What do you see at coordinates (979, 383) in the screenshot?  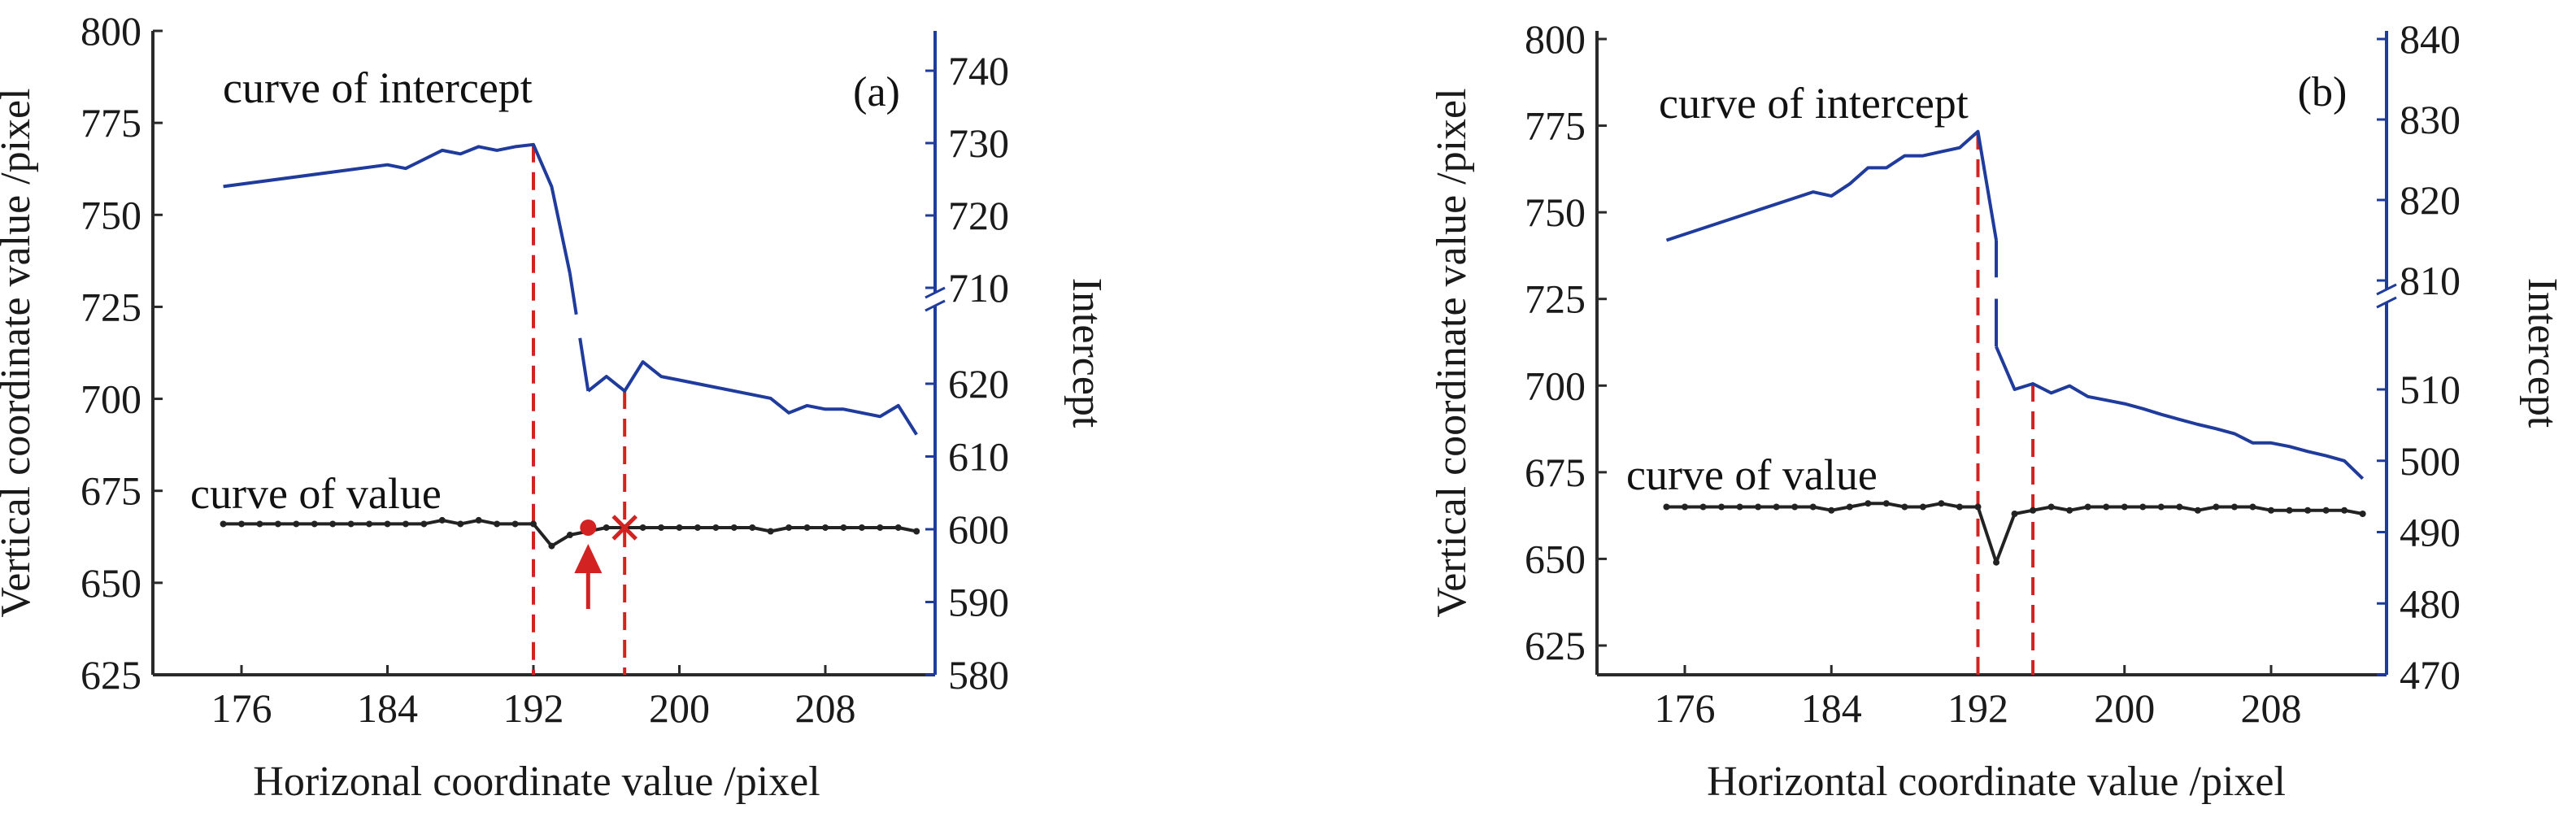 I see `y2-tick-label: 620` at bounding box center [979, 383].